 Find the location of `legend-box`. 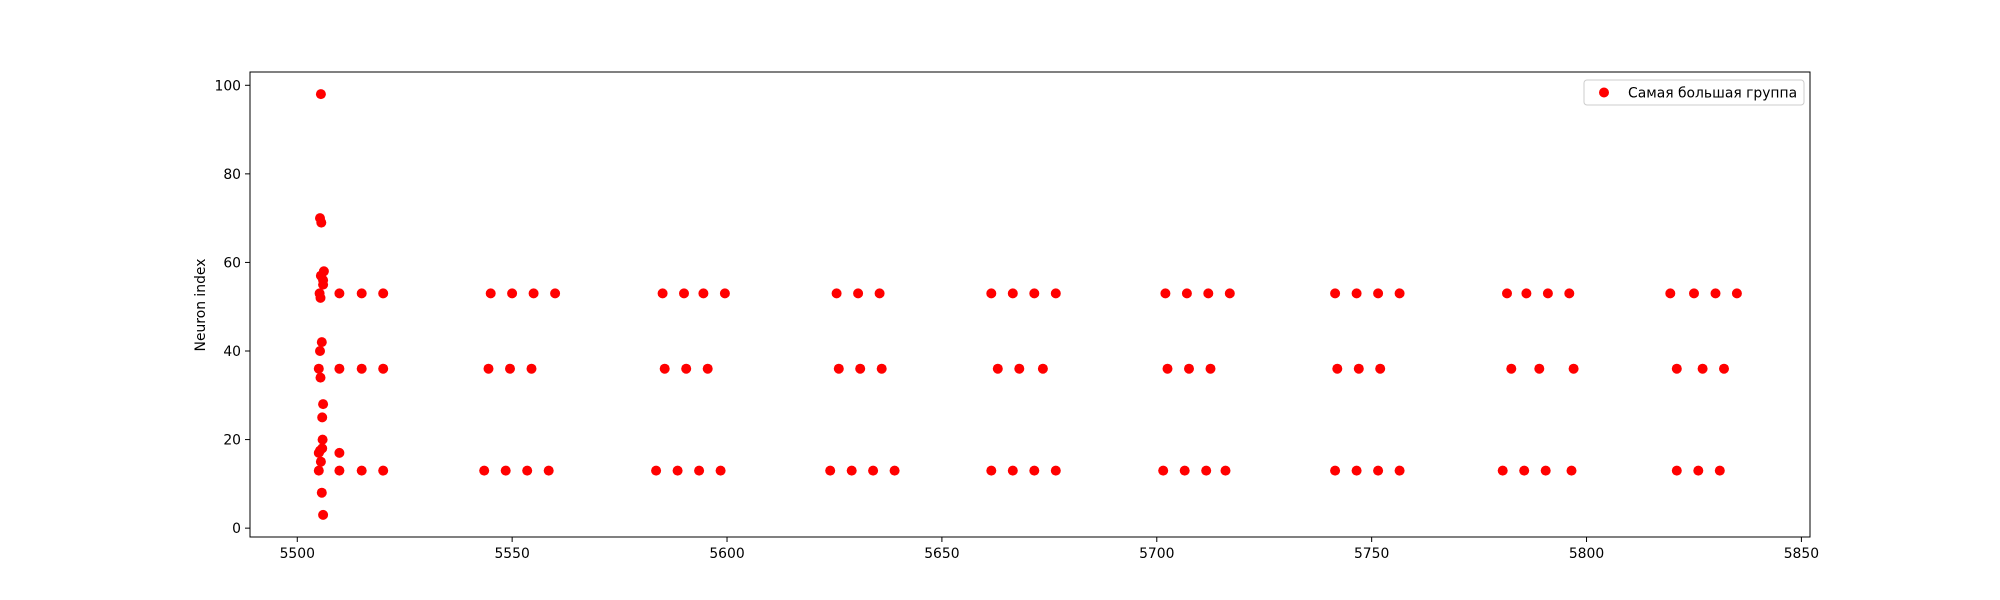

legend-box is located at coordinates (1694, 92).